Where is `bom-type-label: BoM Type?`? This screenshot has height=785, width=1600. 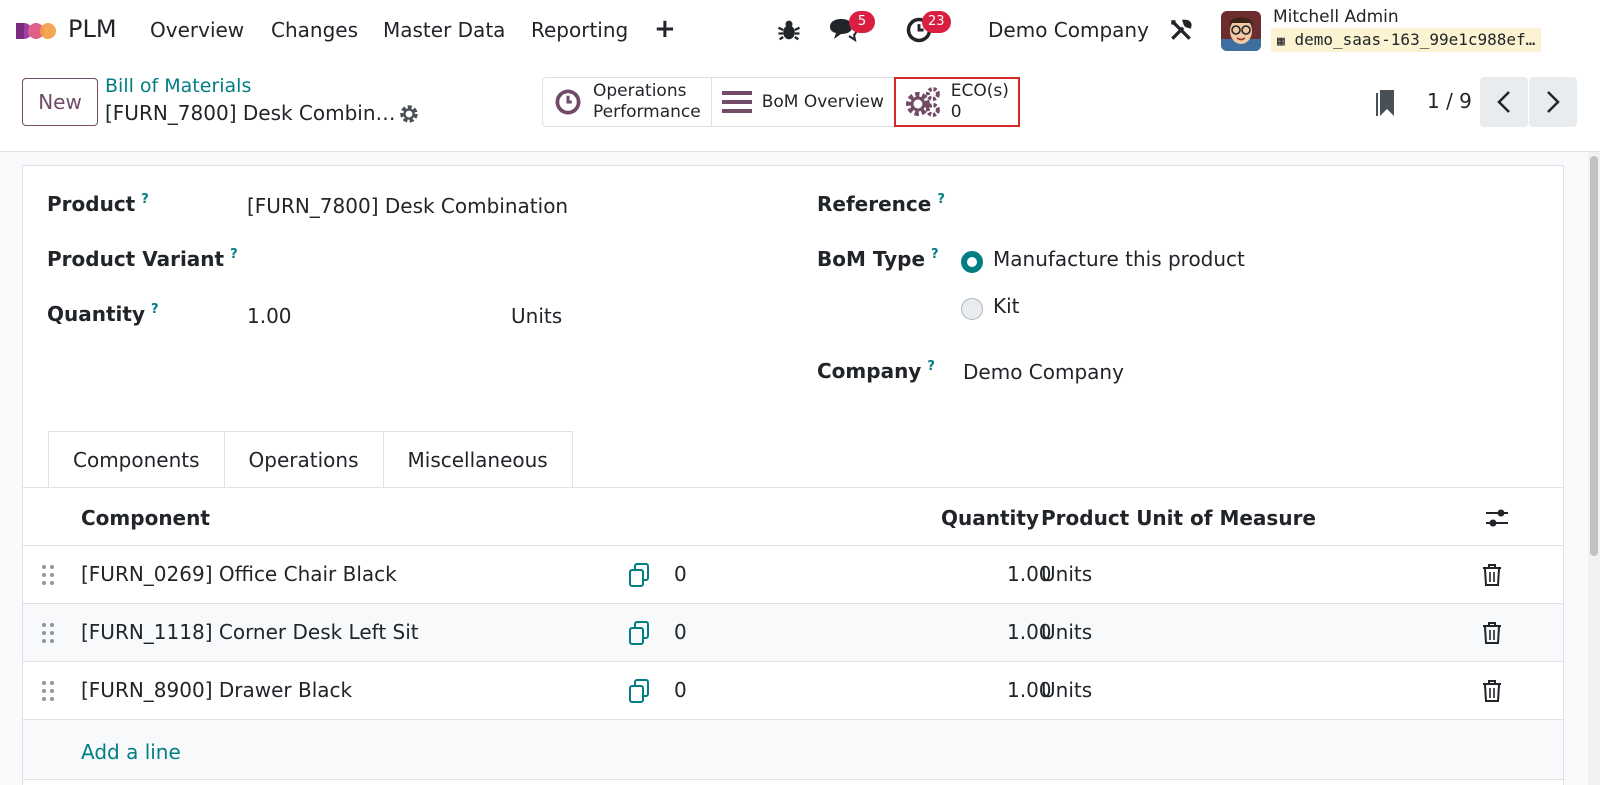 bom-type-label: BoM Type? is located at coordinates (878, 259).